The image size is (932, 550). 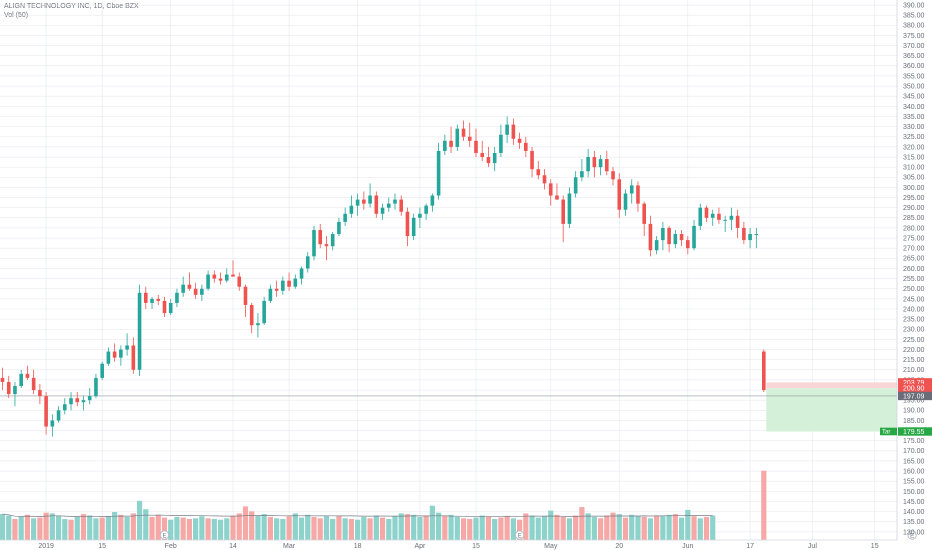 I want to click on y-tick-label: 290.00, so click(x=914, y=208).